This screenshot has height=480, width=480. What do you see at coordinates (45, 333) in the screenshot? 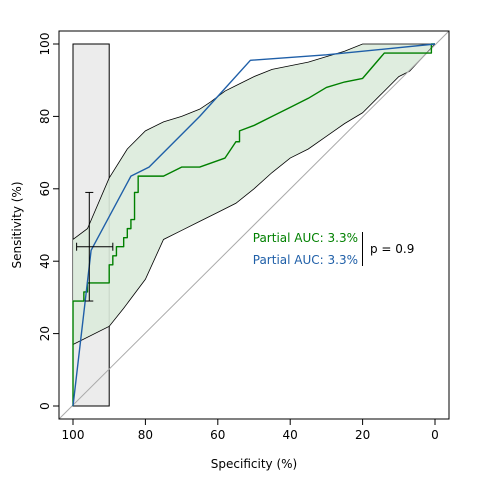
I see `y-tick-label: 20` at bounding box center [45, 333].